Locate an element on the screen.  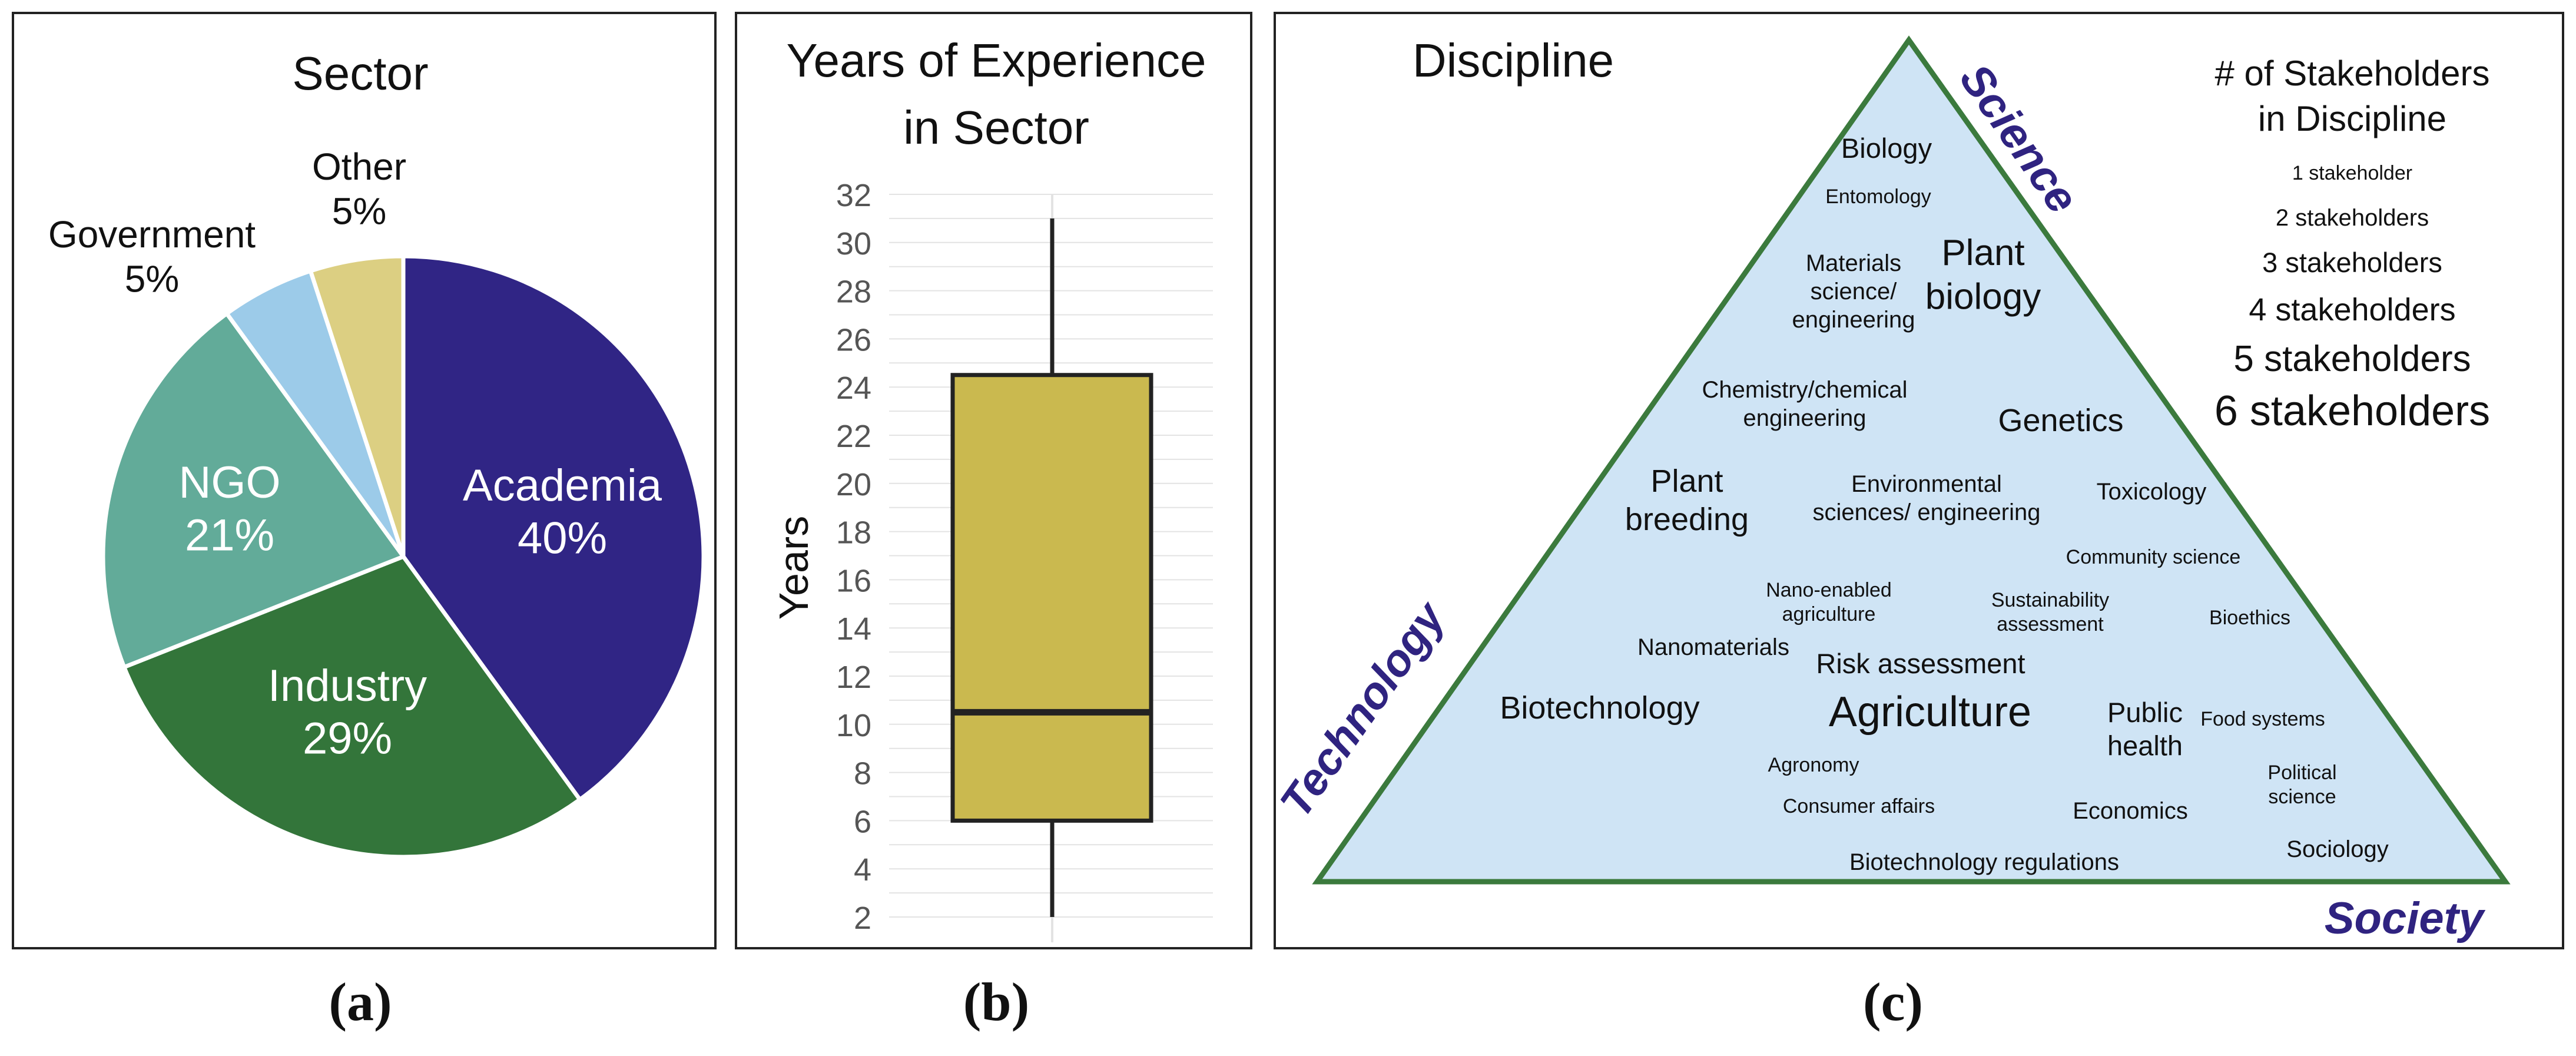
term-line: Economics is located at coordinates (2130, 811).